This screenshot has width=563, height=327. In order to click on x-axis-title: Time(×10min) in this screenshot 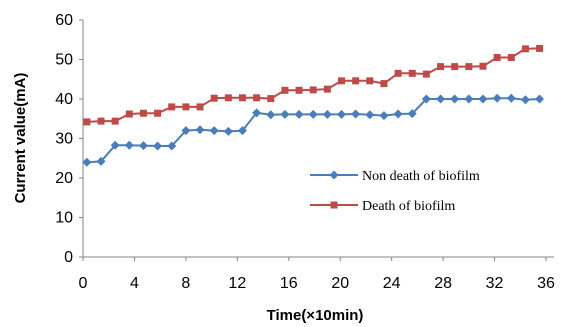, I will do `click(315, 315)`.